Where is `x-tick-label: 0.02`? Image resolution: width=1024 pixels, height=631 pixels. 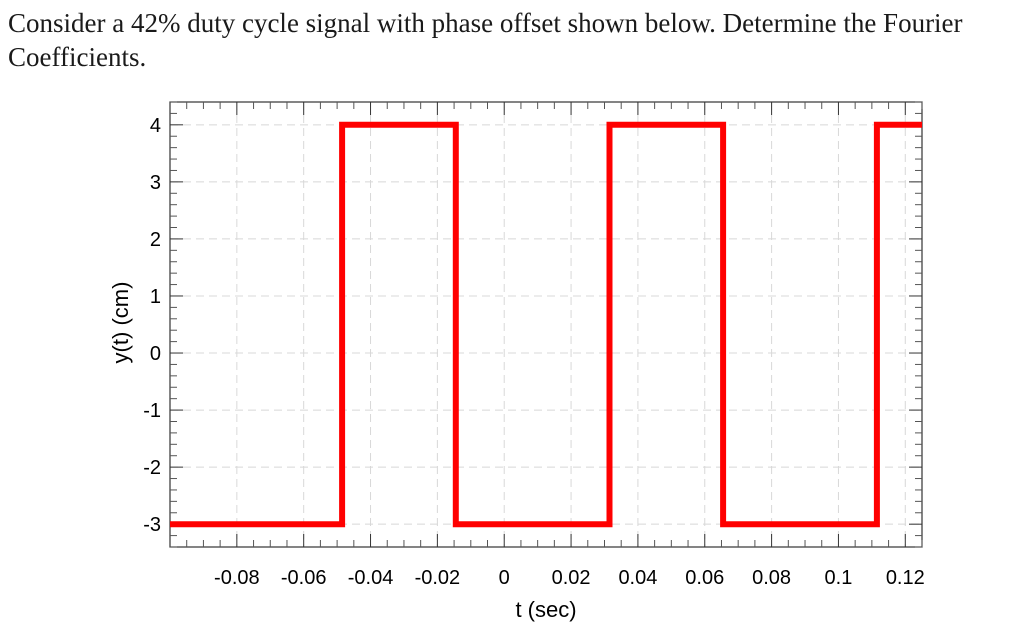 x-tick-label: 0.02 is located at coordinates (571, 578).